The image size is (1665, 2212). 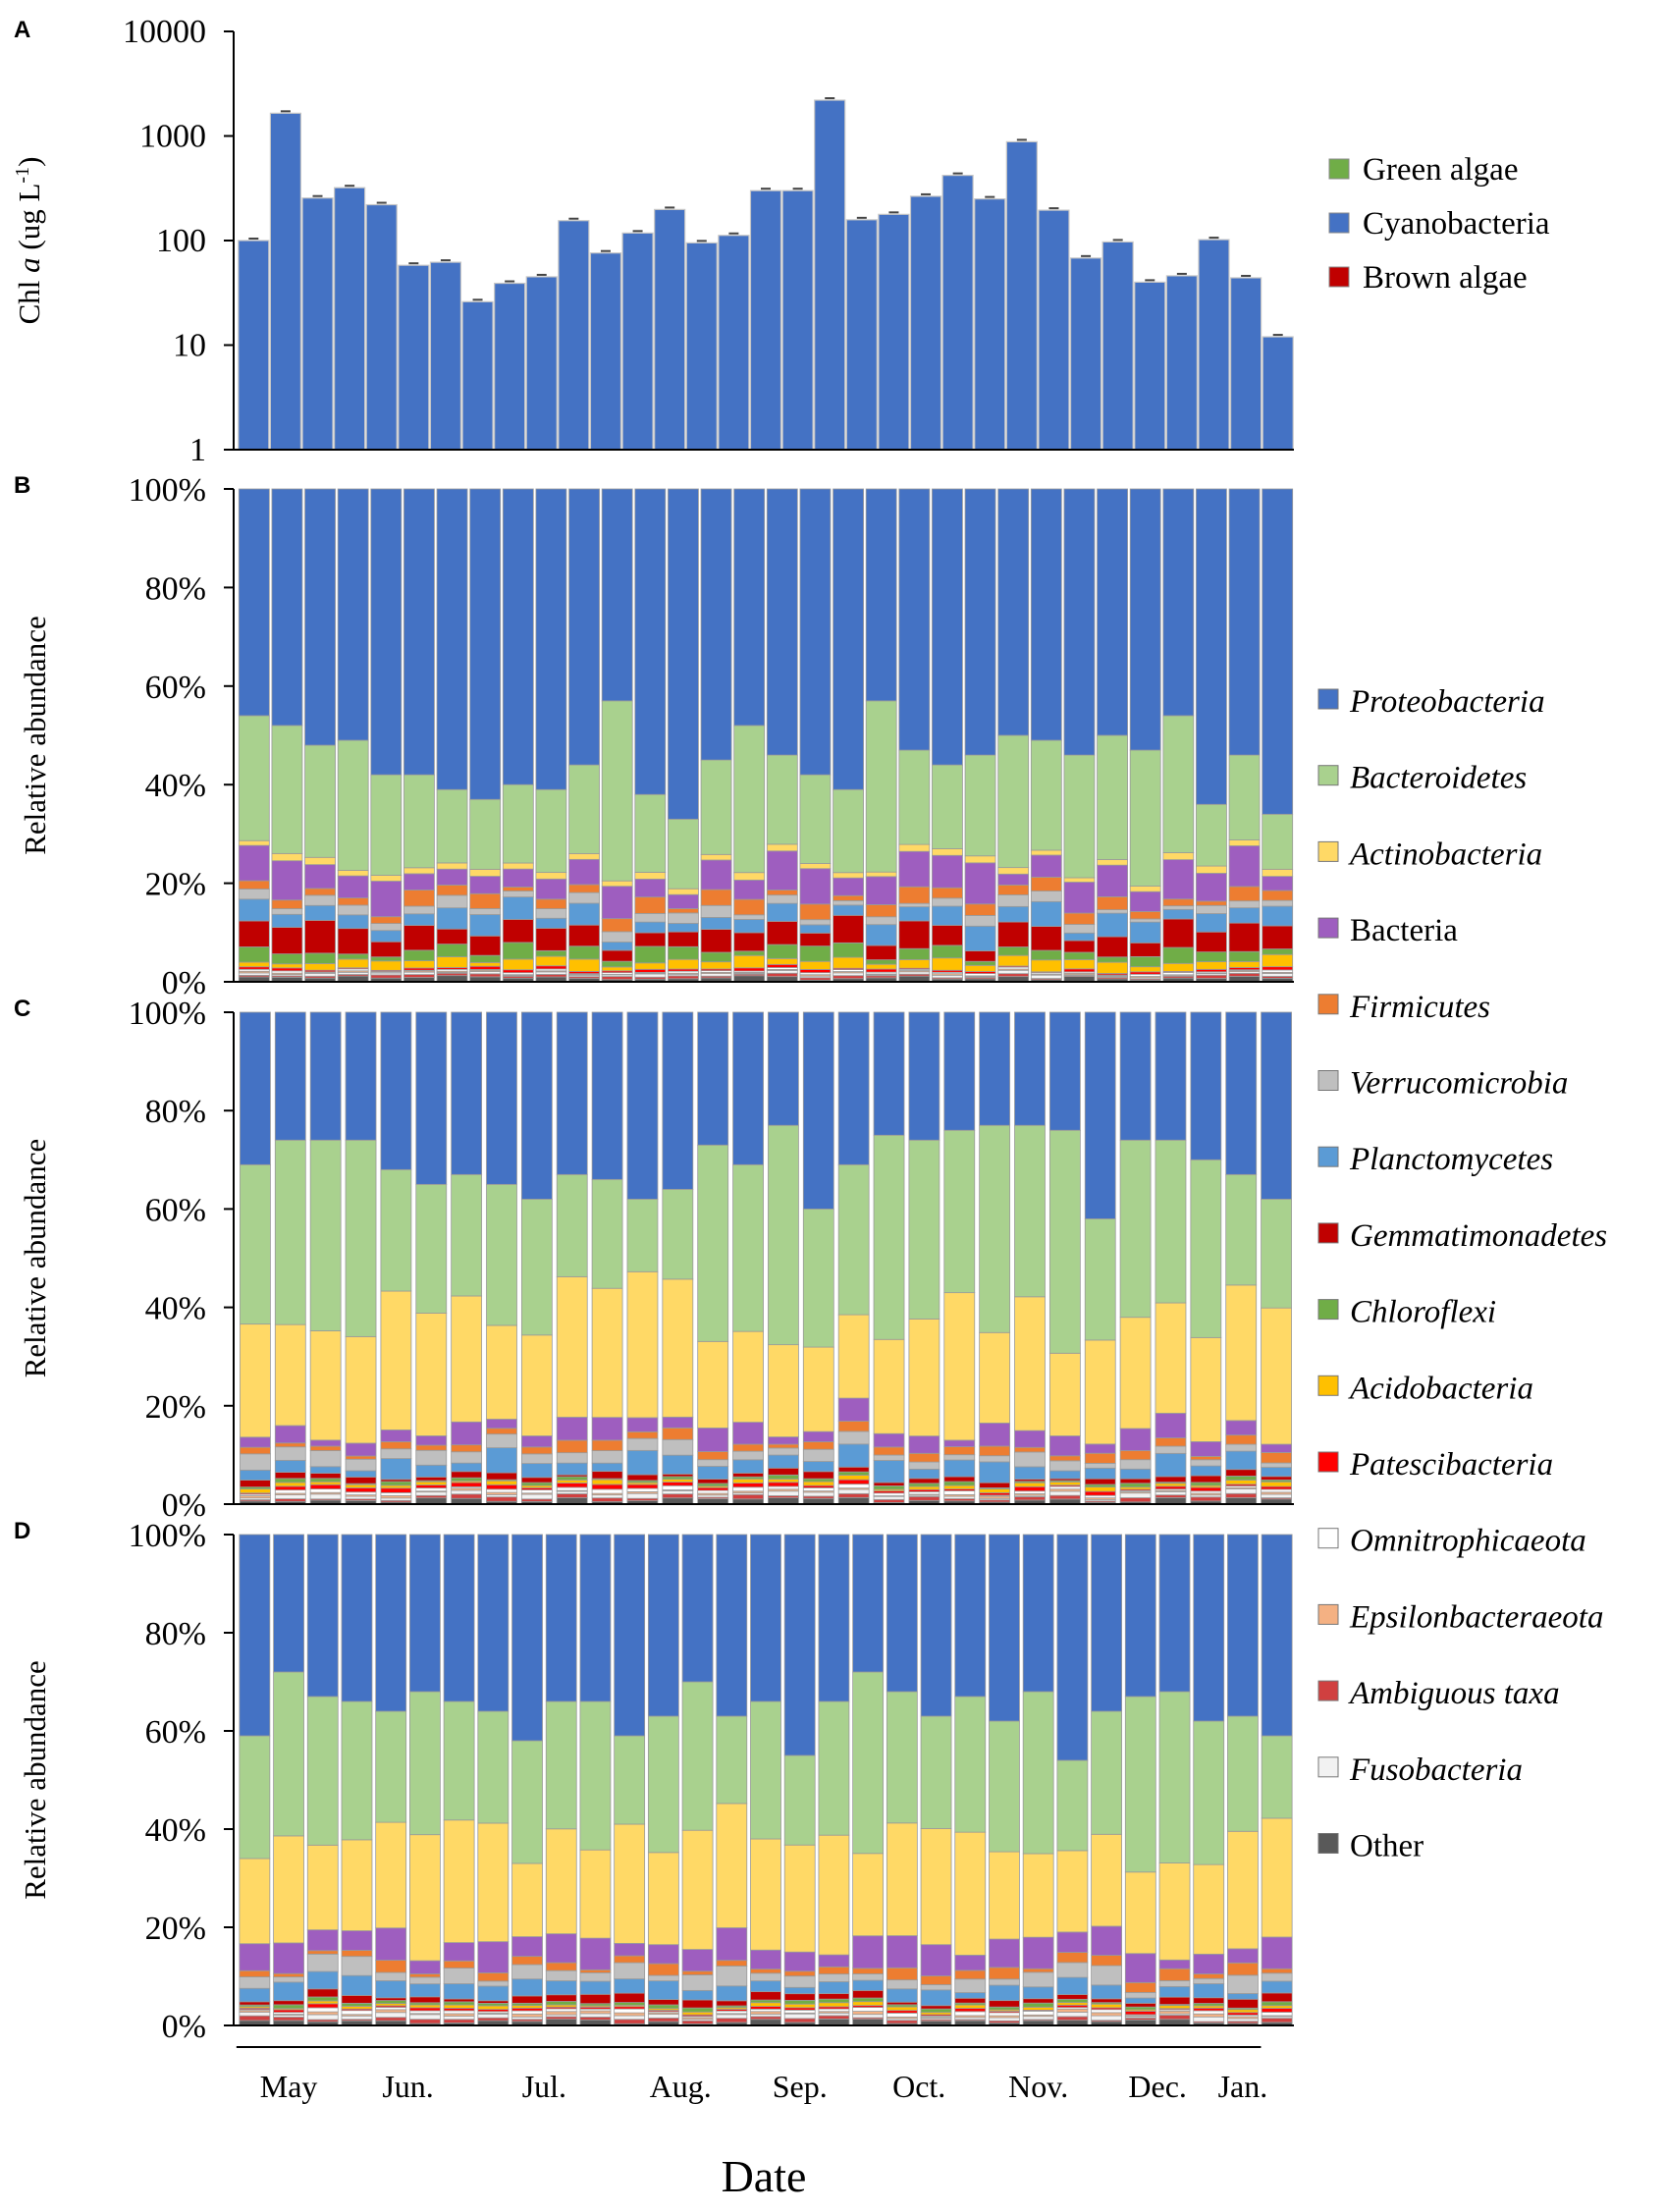 What do you see at coordinates (175, 786) in the screenshot?
I see `y-tick-label: 40%` at bounding box center [175, 786].